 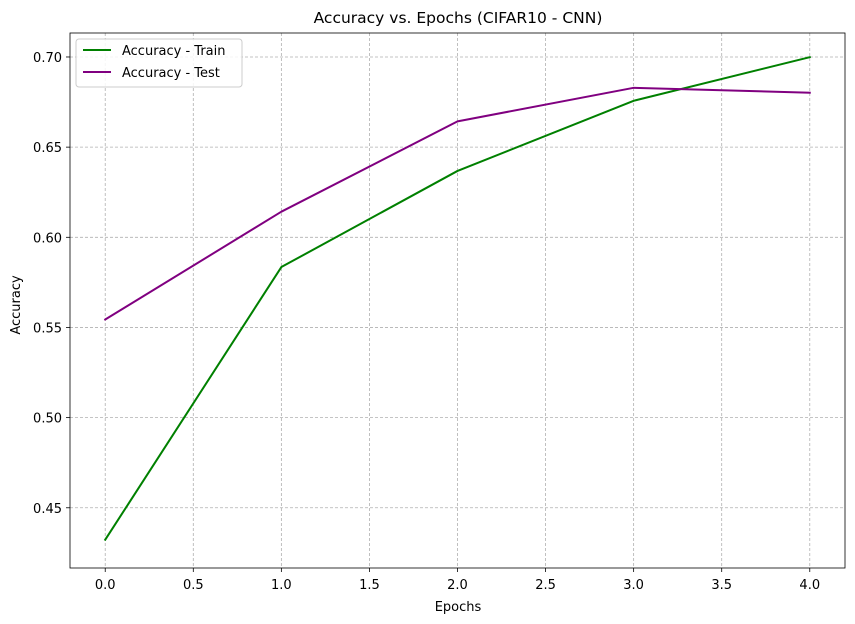 I want to click on legend: Accuracy - Train Accuracy - Test, so click(x=159, y=63).